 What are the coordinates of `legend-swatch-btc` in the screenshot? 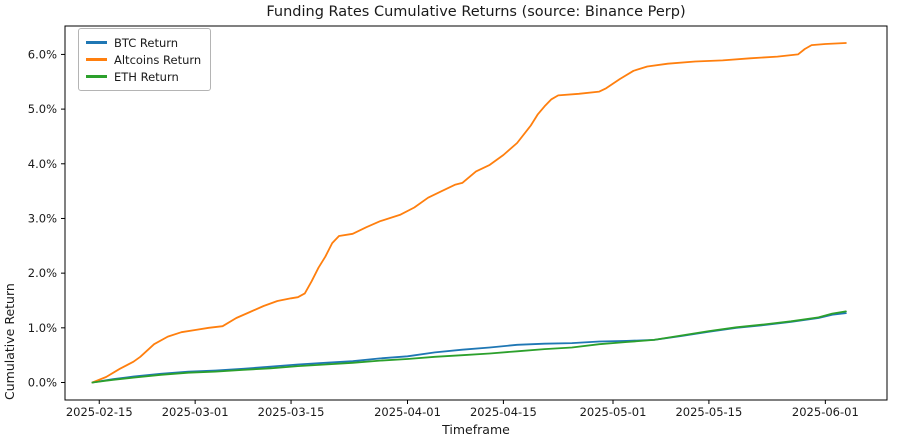 It's located at (96, 42).